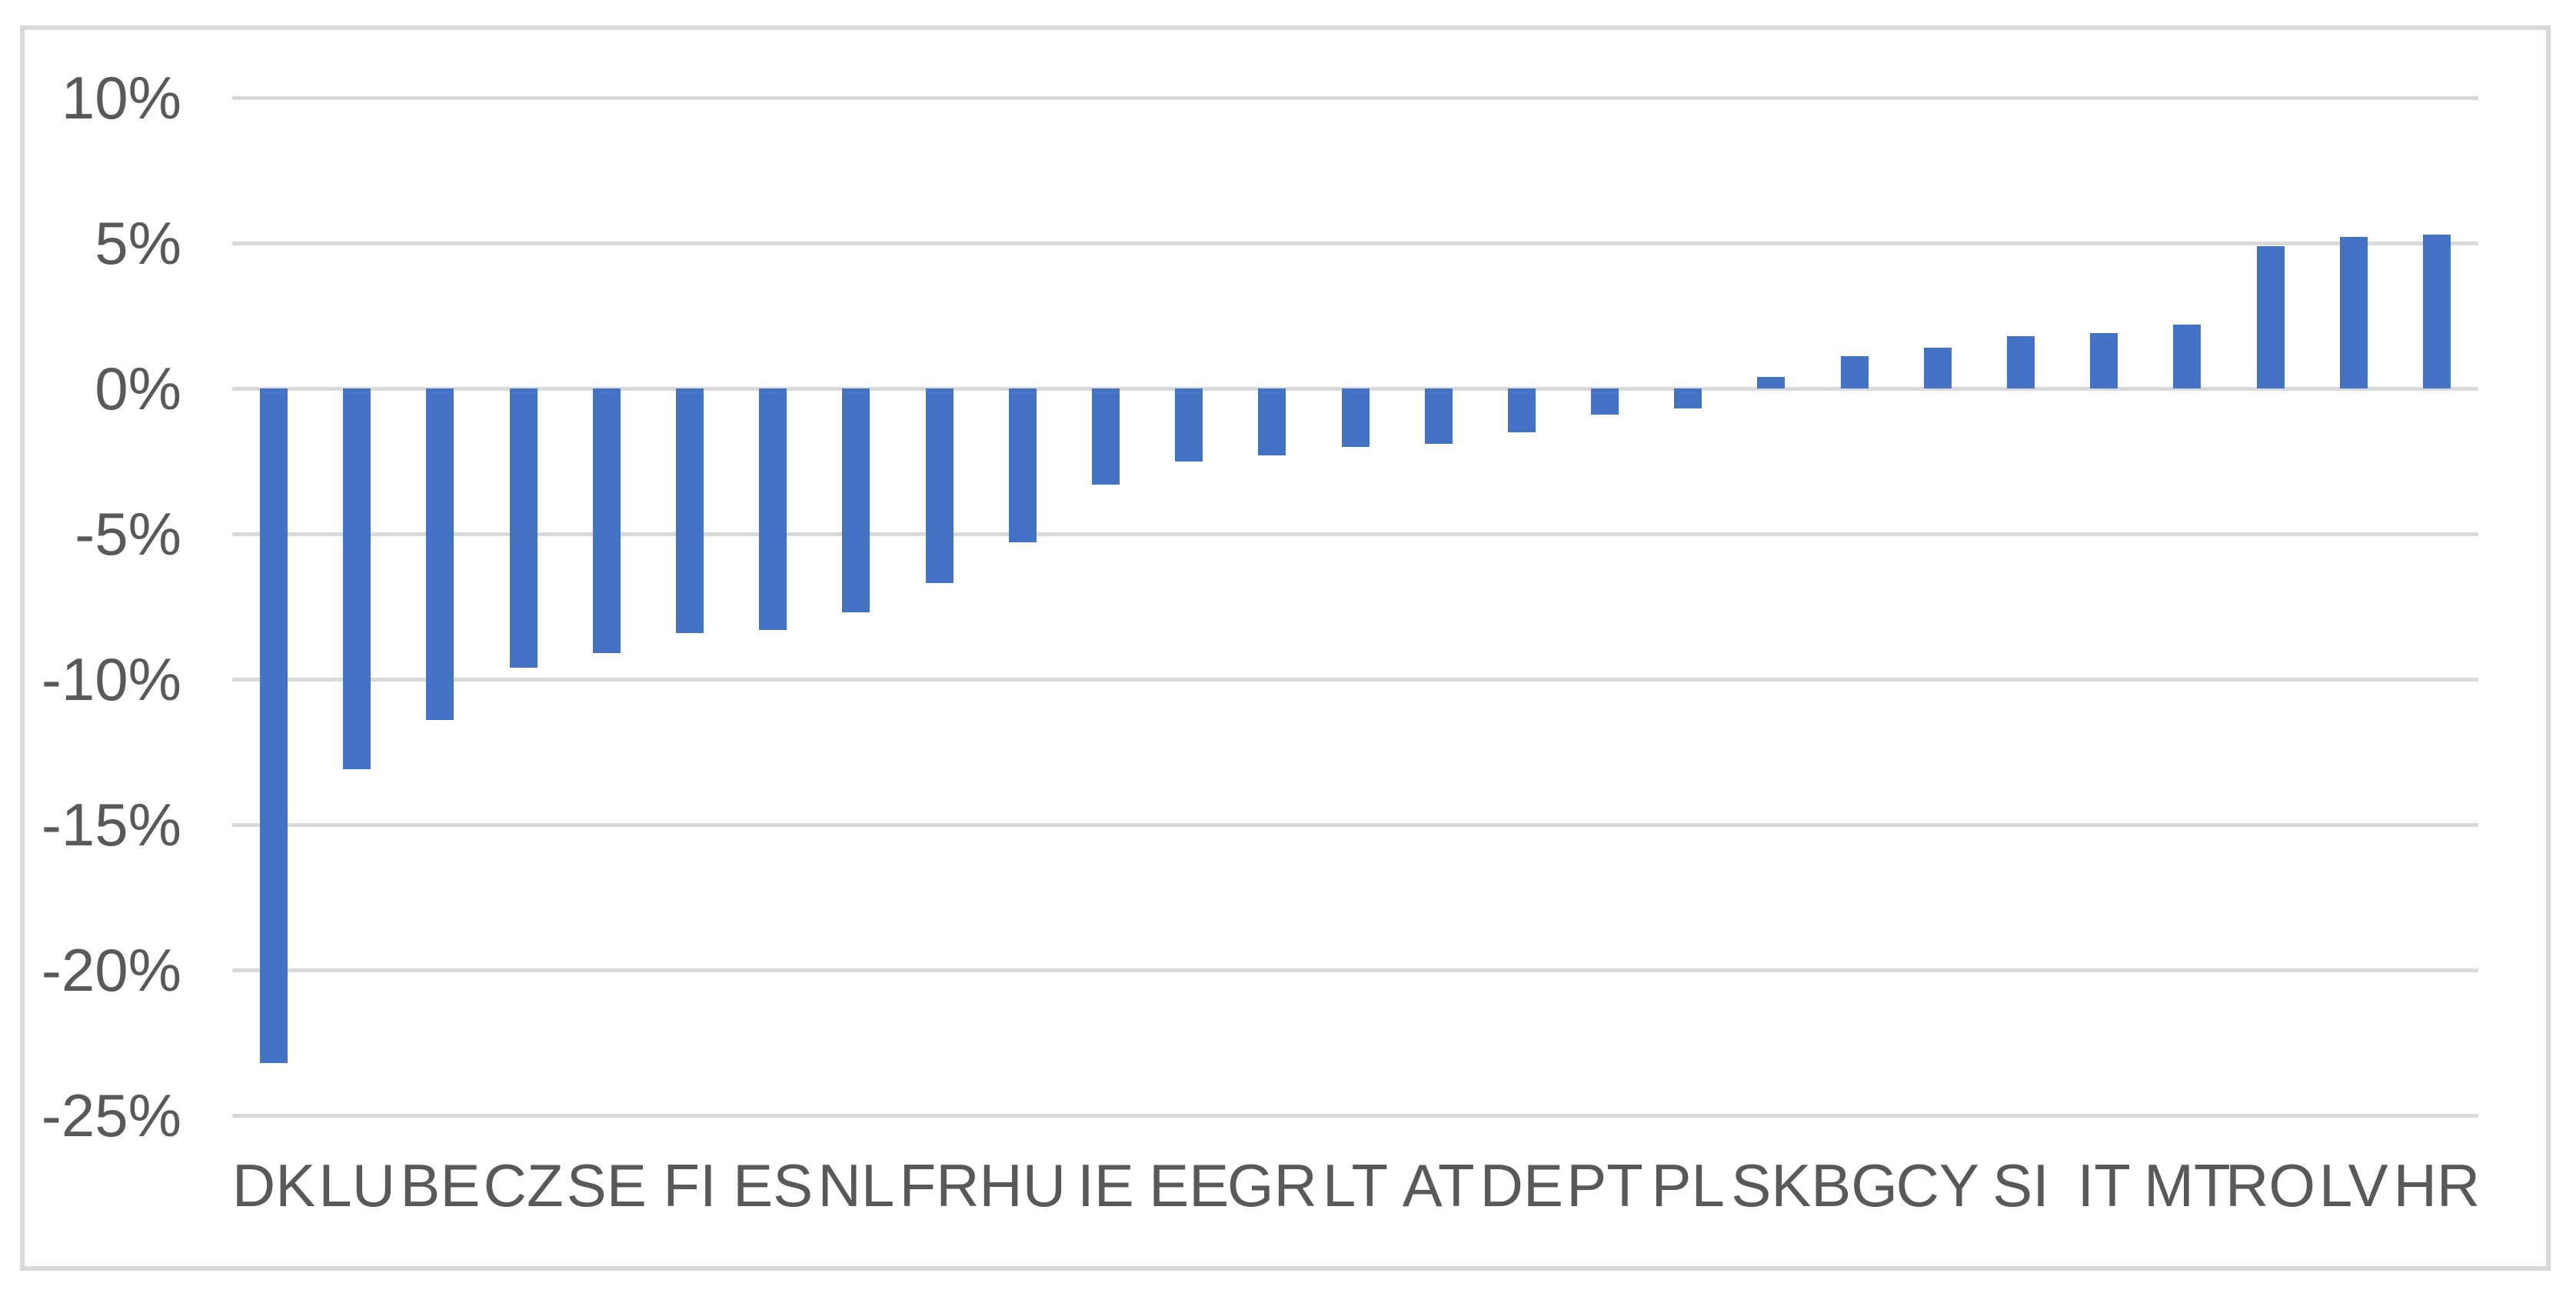 This screenshot has height=1290, width=2576. What do you see at coordinates (1521, 1186) in the screenshot?
I see `x-tick-label-DE: DE` at bounding box center [1521, 1186].